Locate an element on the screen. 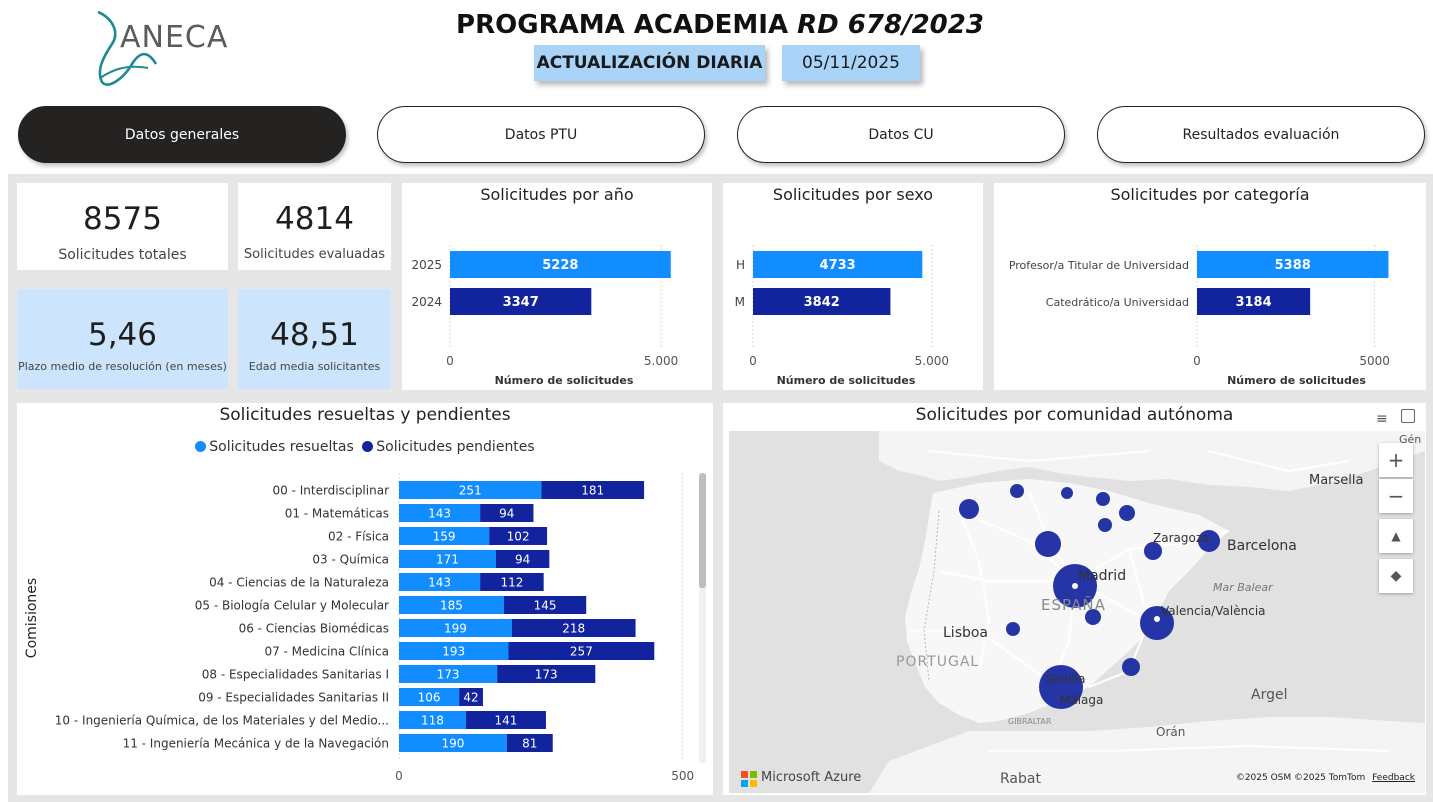 This screenshot has height=802, width=1433. map-label-sevilla: Sevilla is located at coordinates (1066, 679).